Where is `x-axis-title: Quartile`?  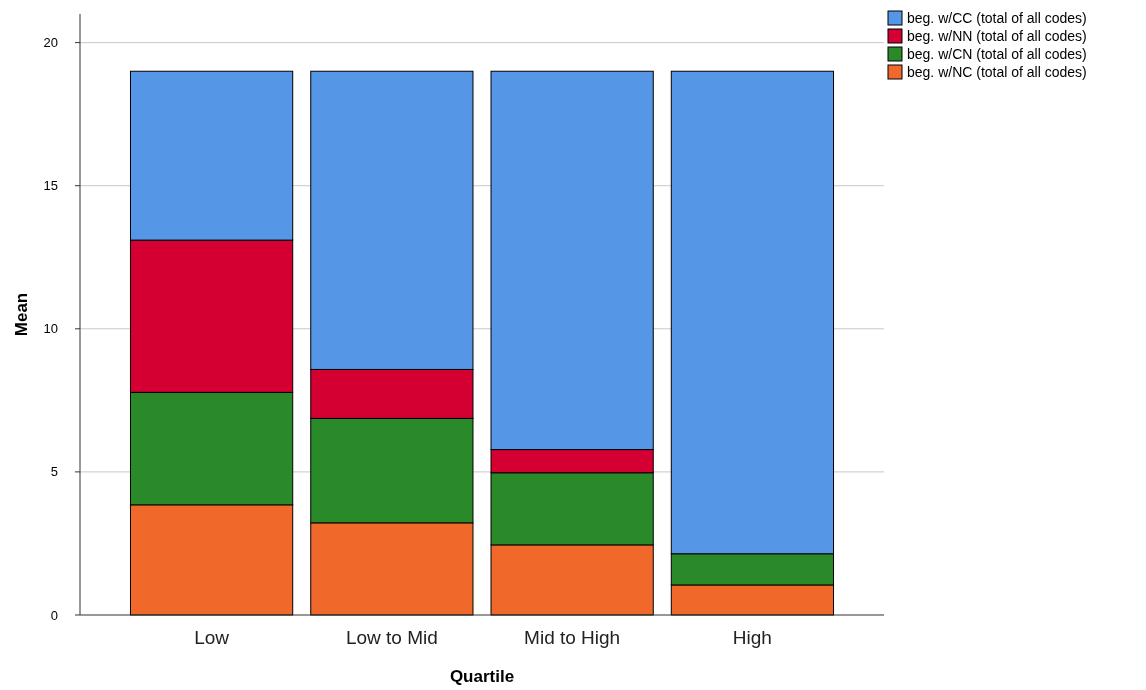
x-axis-title: Quartile is located at coordinates (482, 676).